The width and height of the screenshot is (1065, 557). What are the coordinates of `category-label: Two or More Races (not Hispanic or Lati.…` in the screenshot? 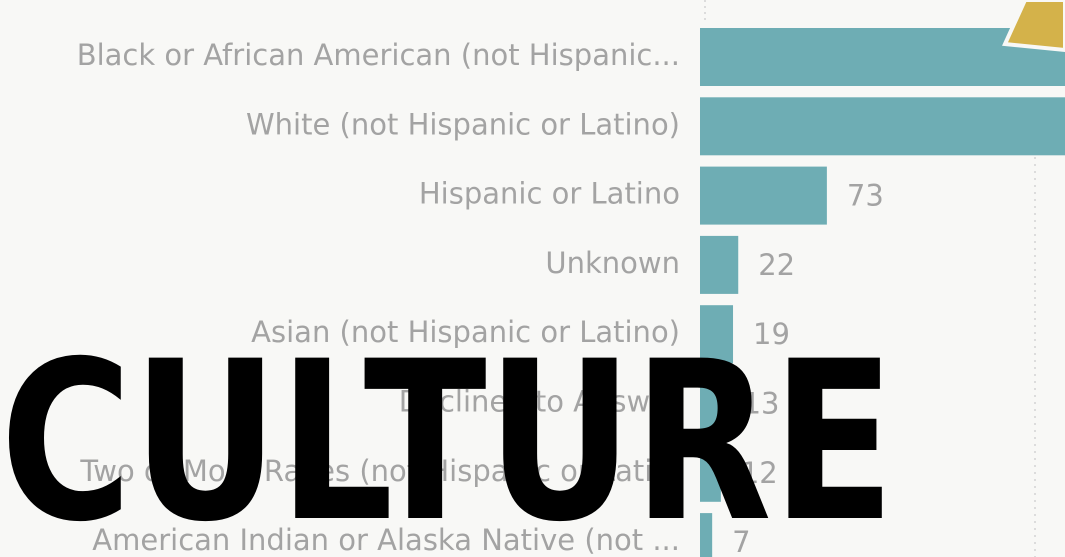 It's located at (379, 471).